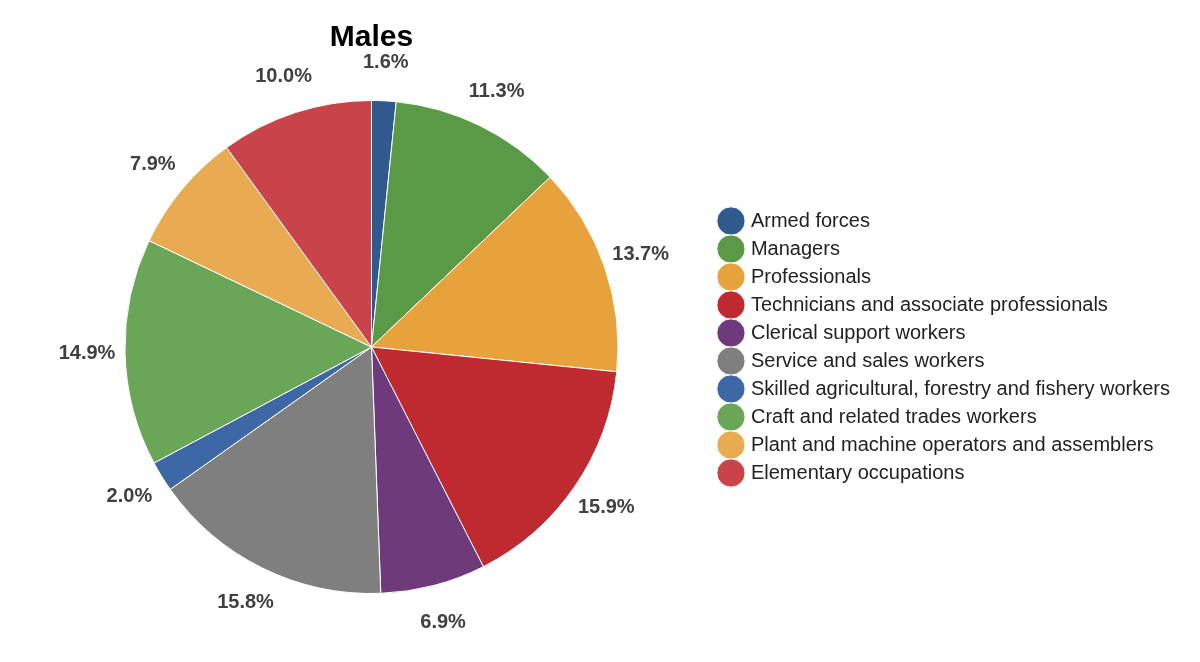 The height and width of the screenshot is (662, 1200). What do you see at coordinates (153, 163) in the screenshot?
I see `data-label: 7.9%` at bounding box center [153, 163].